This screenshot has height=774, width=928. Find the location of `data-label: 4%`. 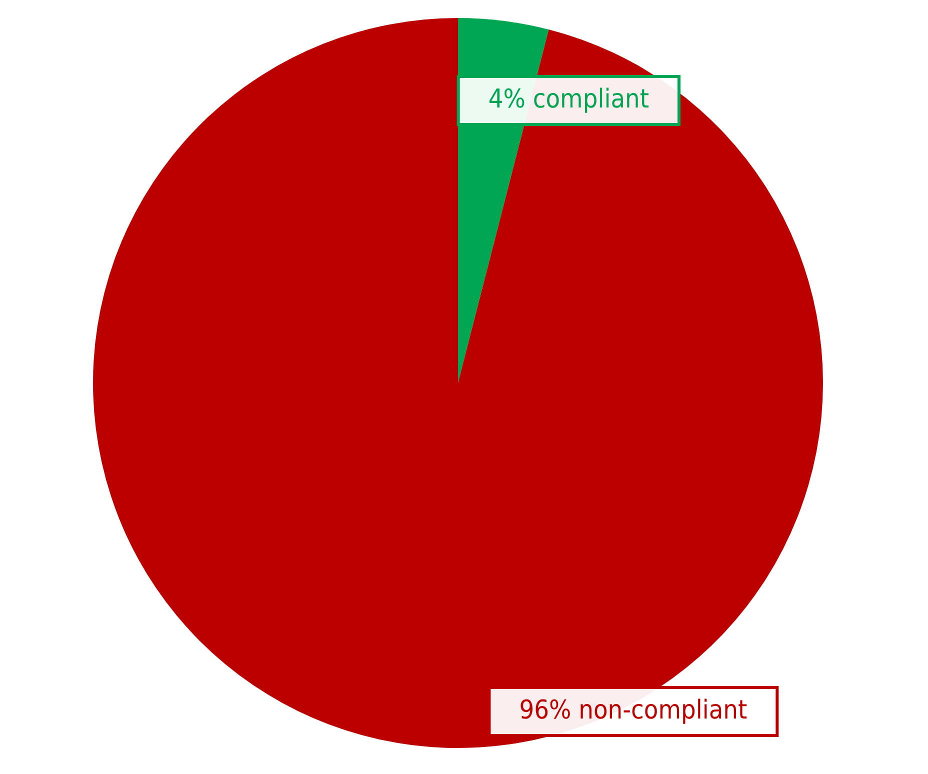

data-label: 4% is located at coordinates (507, 99).